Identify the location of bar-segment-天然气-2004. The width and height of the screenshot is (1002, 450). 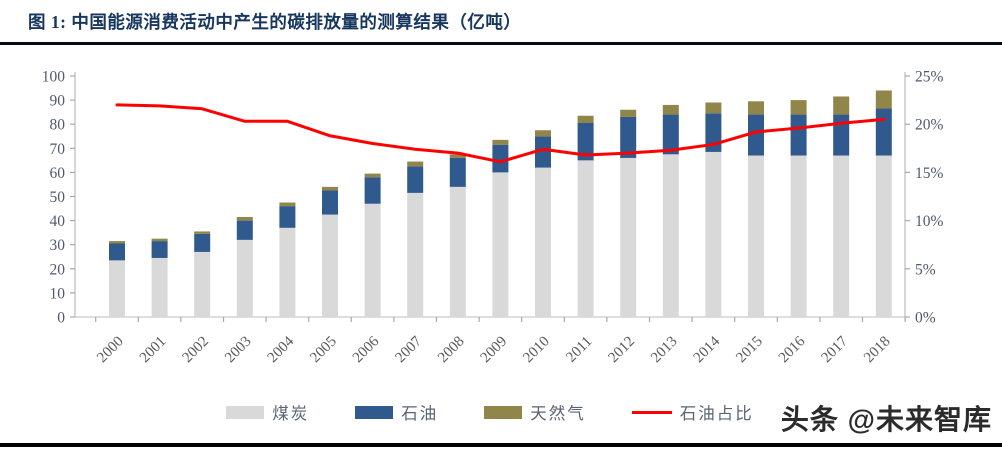
(287, 204).